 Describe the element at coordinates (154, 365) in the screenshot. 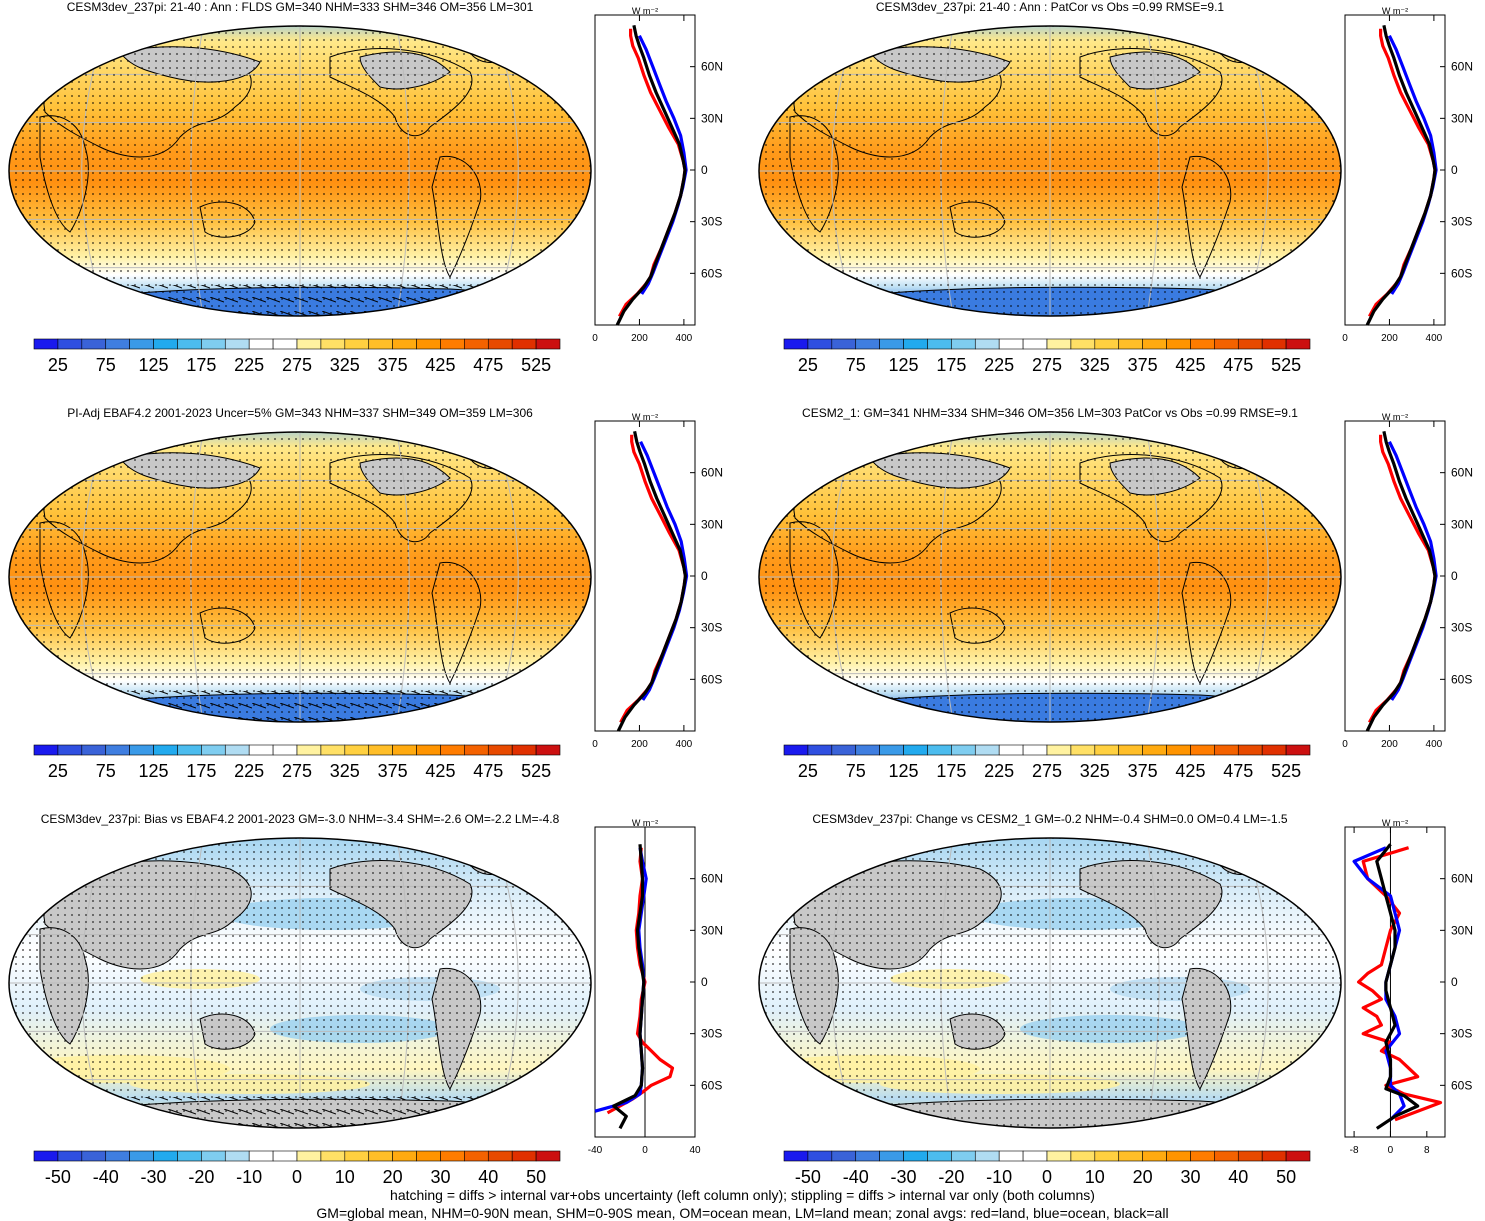

I see `colorbar-label: 125` at that location.